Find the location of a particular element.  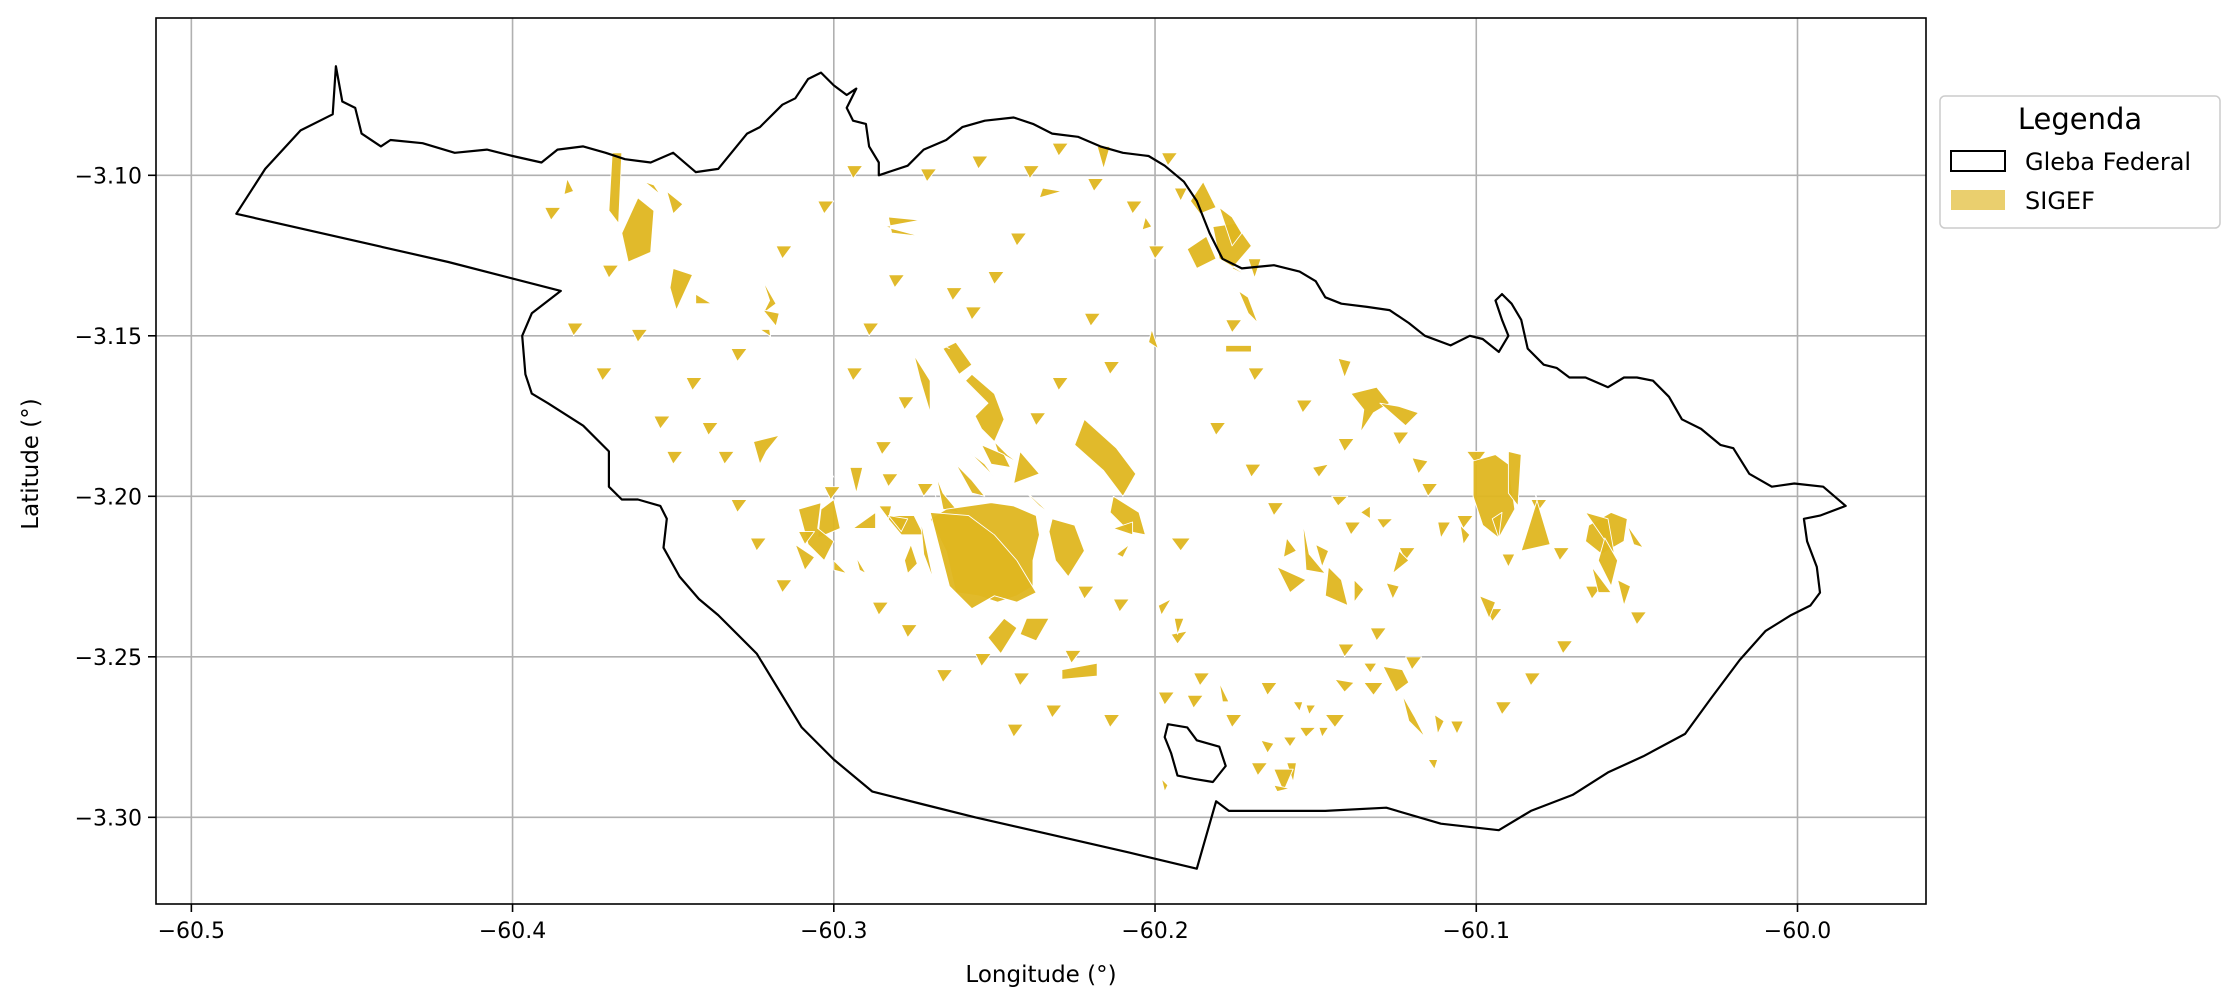

legend-frame is located at coordinates (2080, 162).